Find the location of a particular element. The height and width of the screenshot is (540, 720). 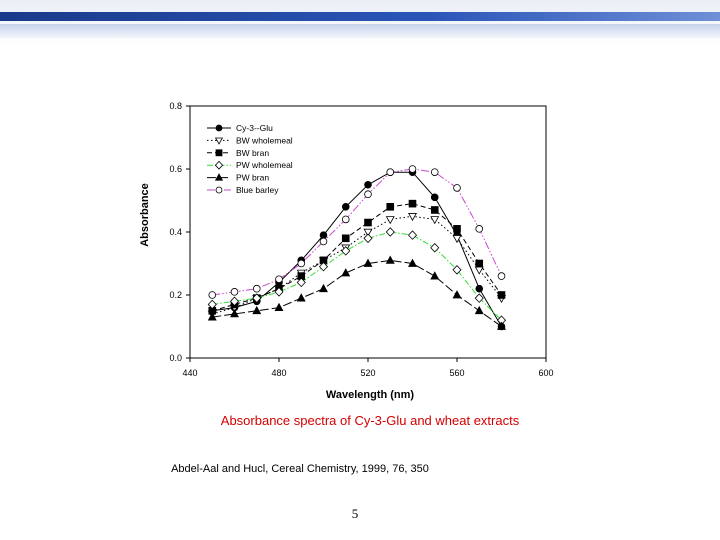

x-tick-label-4: 600 is located at coordinates (545, 373).